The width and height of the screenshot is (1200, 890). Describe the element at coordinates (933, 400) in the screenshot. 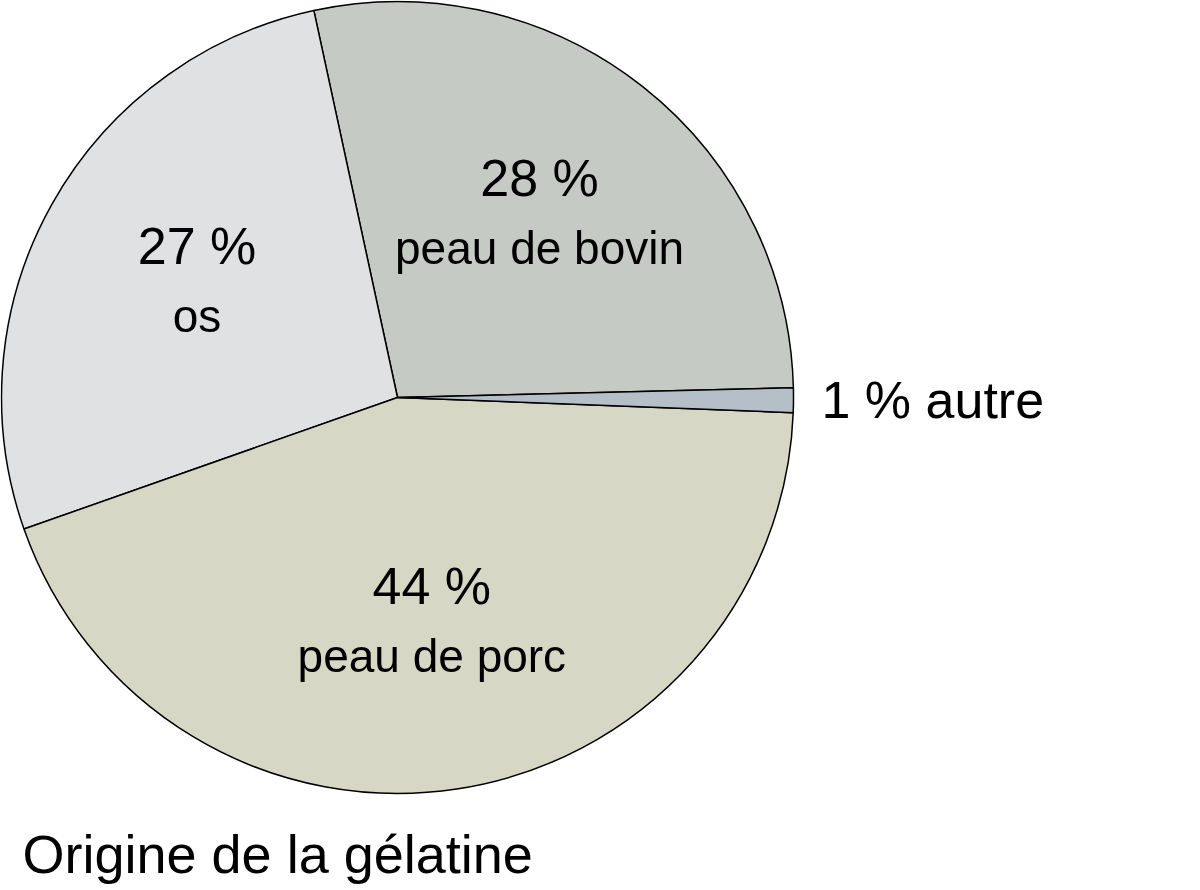

I see `slice-label: 1 % autre` at that location.